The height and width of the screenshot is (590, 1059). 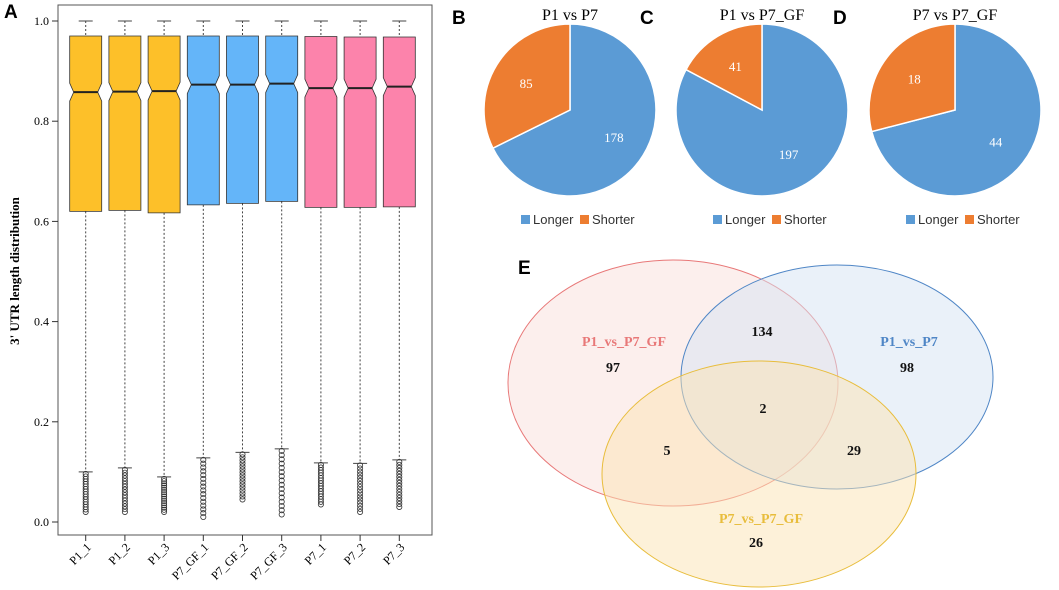 I want to click on venn-set-p7-vs-p7gf, so click(x=759, y=474).